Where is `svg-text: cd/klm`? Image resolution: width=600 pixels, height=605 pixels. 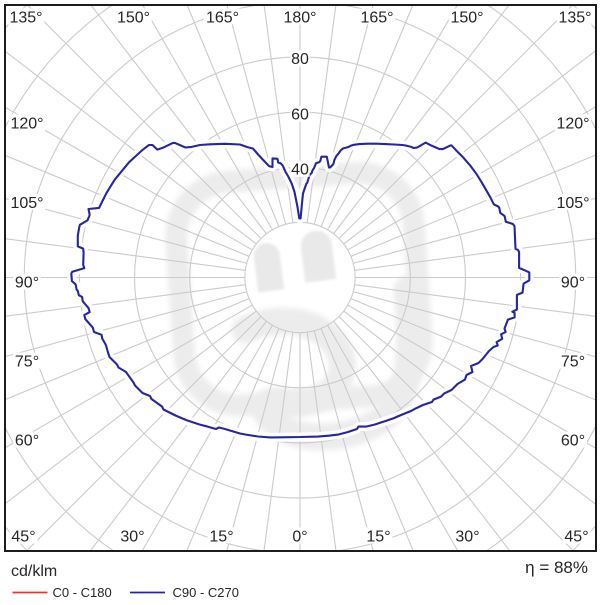
svg-text: cd/klm is located at coordinates (34, 571).